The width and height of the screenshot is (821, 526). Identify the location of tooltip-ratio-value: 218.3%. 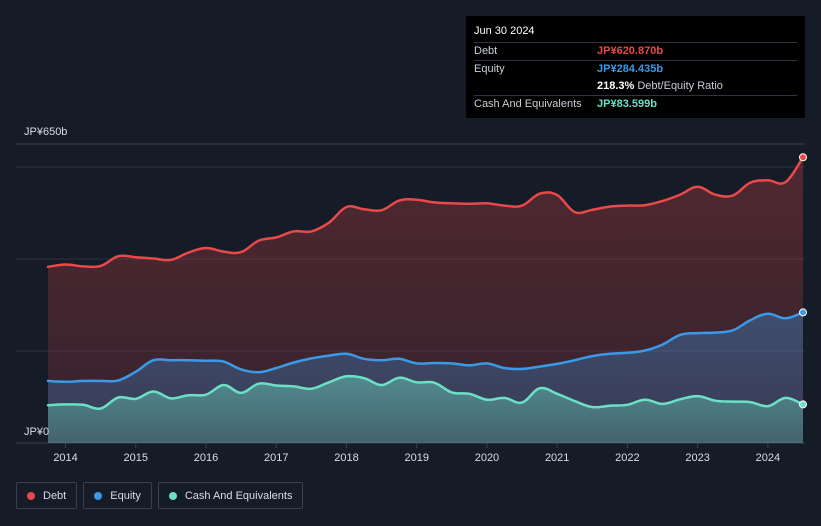
(616, 86).